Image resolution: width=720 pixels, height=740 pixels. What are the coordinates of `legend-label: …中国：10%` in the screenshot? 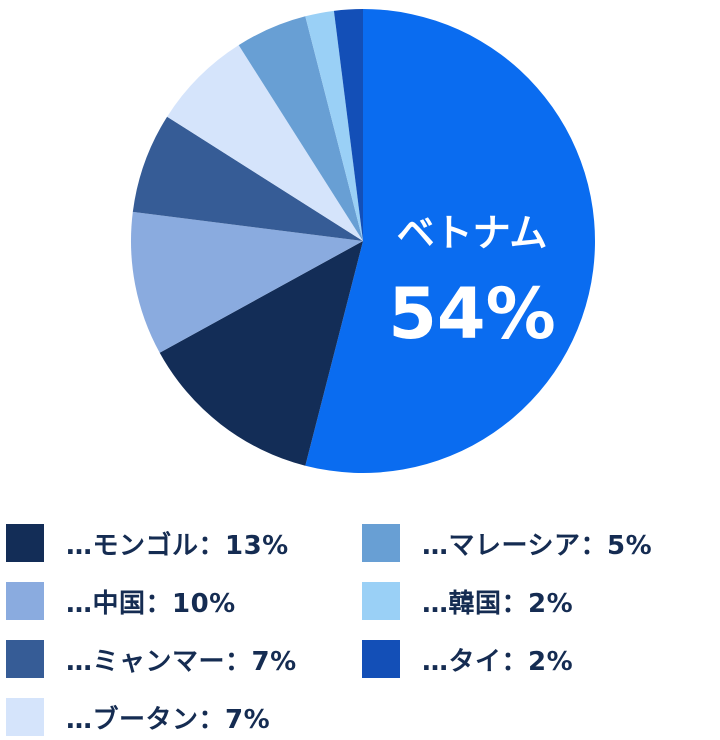 It's located at (151, 603).